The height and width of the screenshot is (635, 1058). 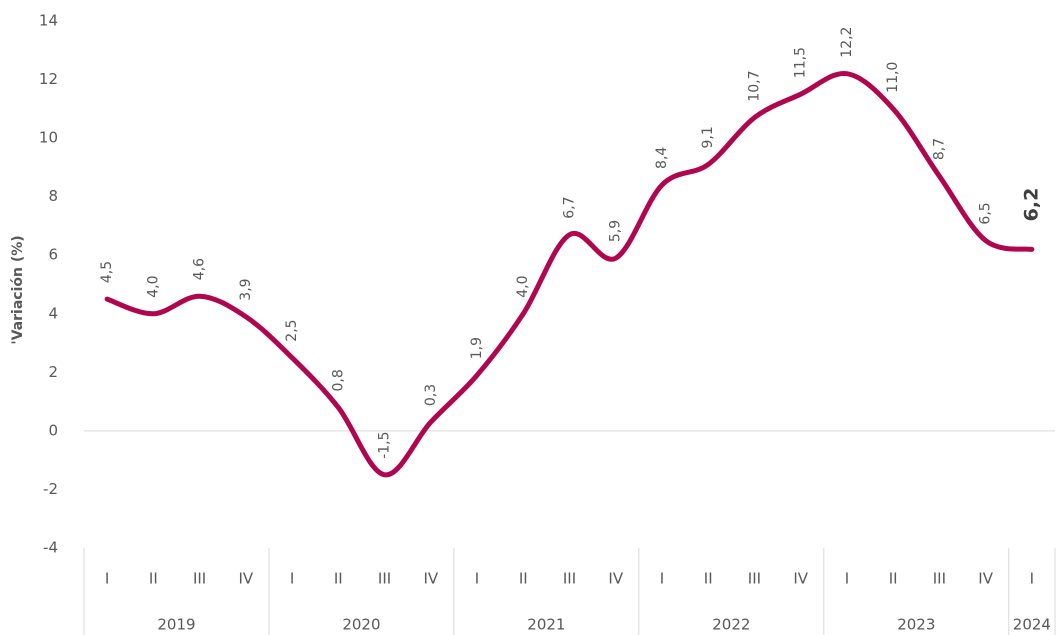 I want to click on value-label: 0,3, so click(x=431, y=395).